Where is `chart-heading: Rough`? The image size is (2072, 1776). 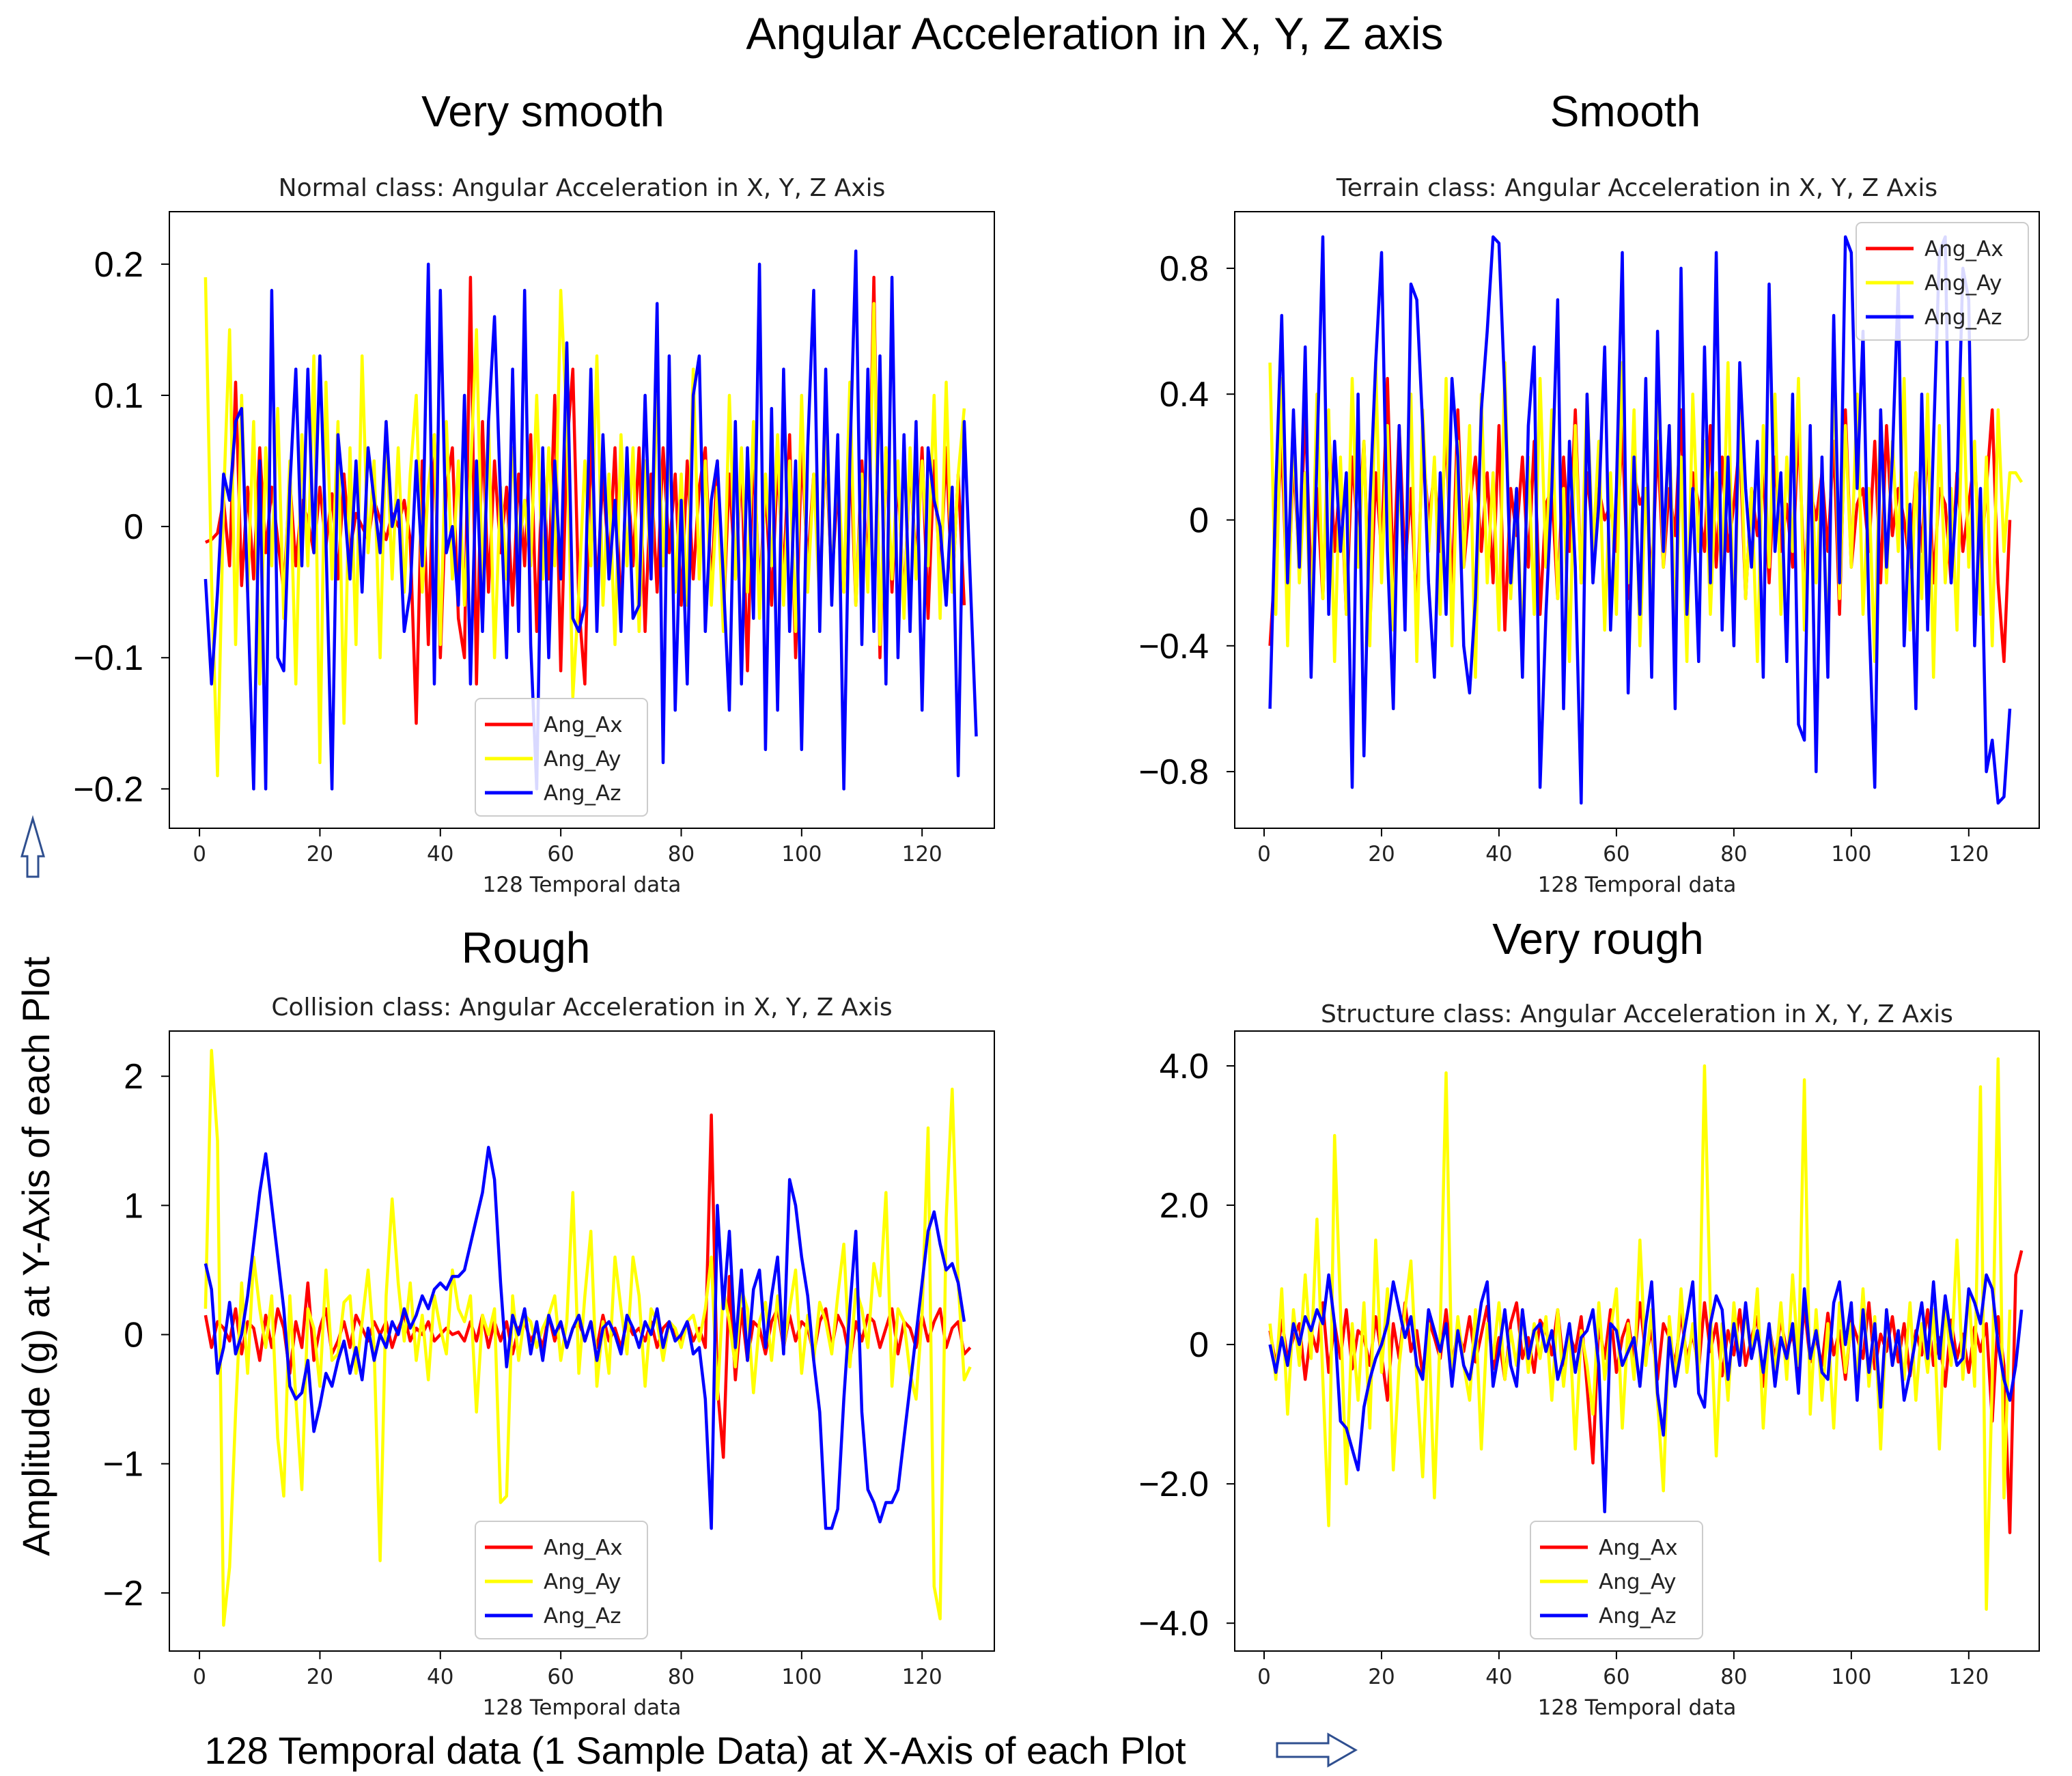 chart-heading: Rough is located at coordinates (526, 947).